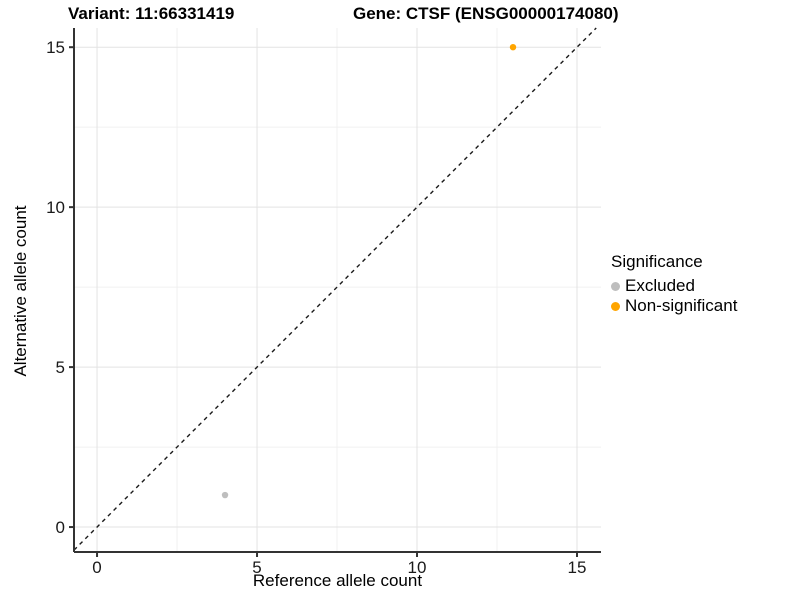 This screenshot has width=800, height=600. Describe the element at coordinates (657, 261) in the screenshot. I see `legend-title: Significance` at that location.